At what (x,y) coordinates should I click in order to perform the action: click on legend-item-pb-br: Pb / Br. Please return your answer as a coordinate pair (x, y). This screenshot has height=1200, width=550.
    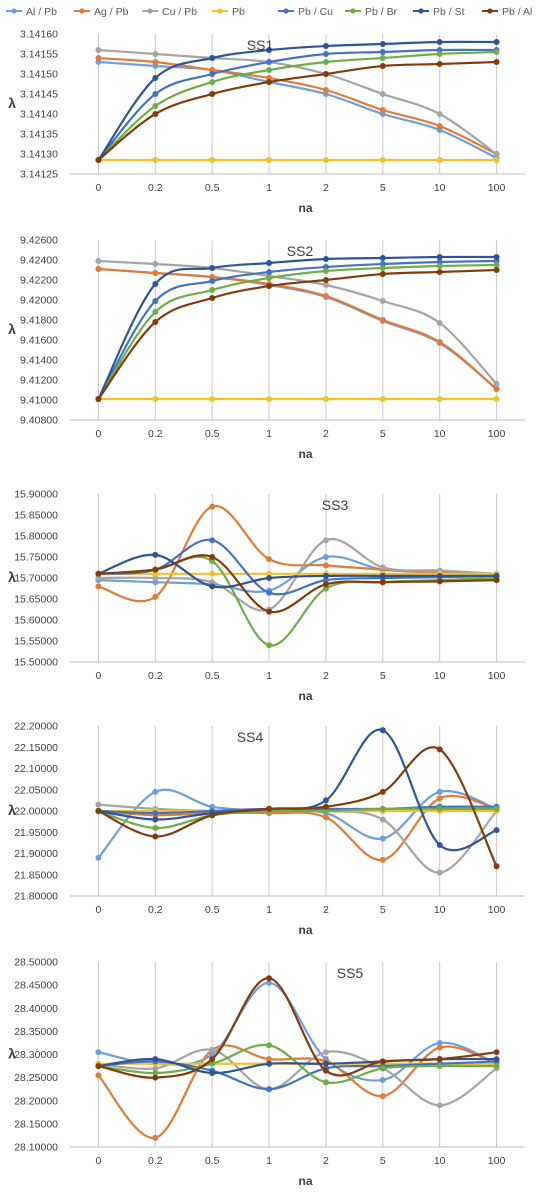
    Looking at the image, I should click on (371, 12).